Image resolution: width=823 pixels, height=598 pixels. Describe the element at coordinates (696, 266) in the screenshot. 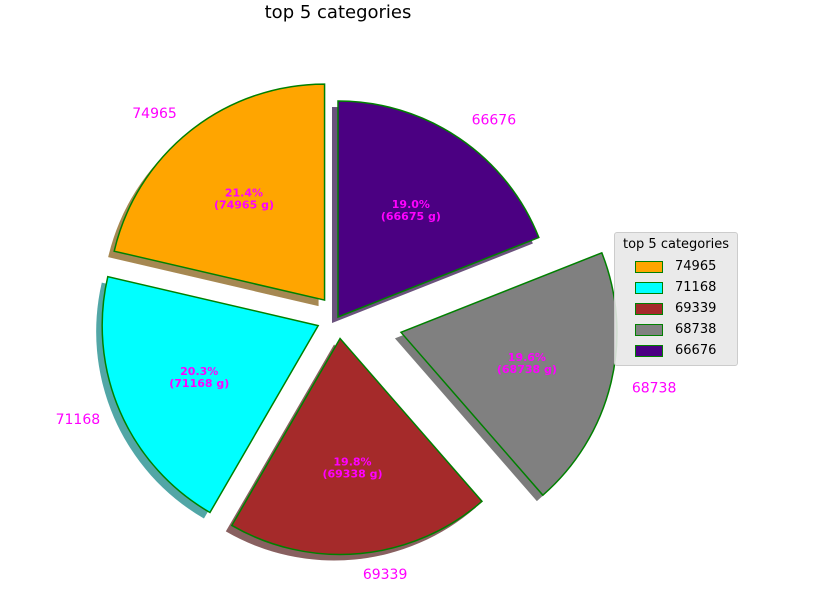

I see `legend-label: 74965` at that location.